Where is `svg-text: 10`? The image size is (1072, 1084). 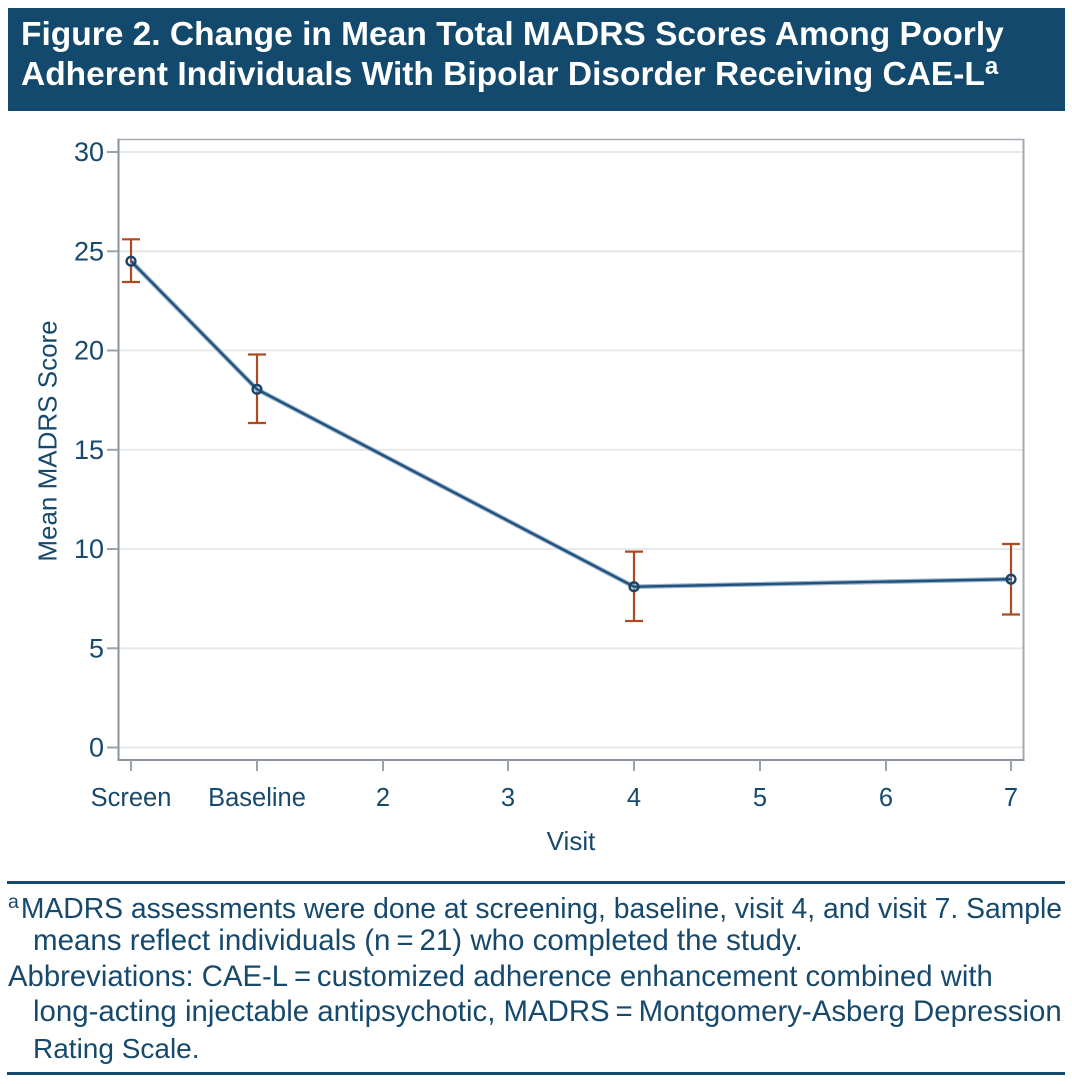 svg-text: 10 is located at coordinates (89, 549).